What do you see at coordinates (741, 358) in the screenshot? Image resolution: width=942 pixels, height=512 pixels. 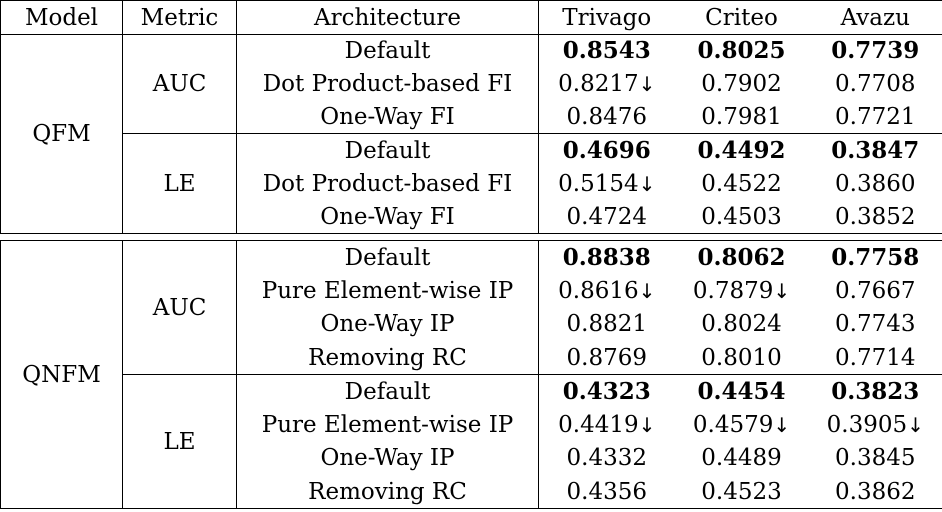 I see `value-criteo: 0.8010` at bounding box center [741, 358].